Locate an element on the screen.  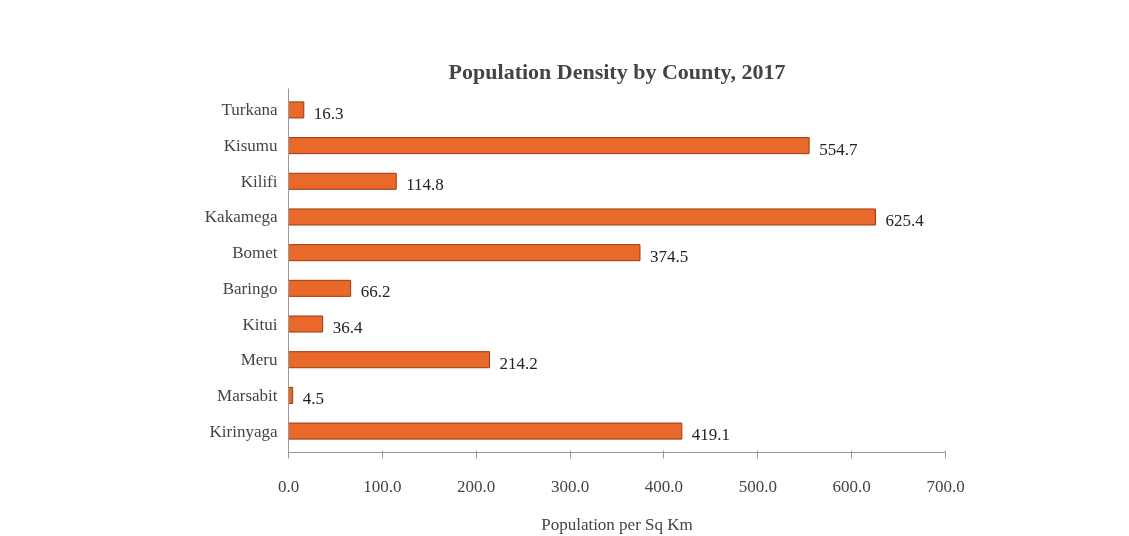
data-label: 554.7 is located at coordinates (838, 149).